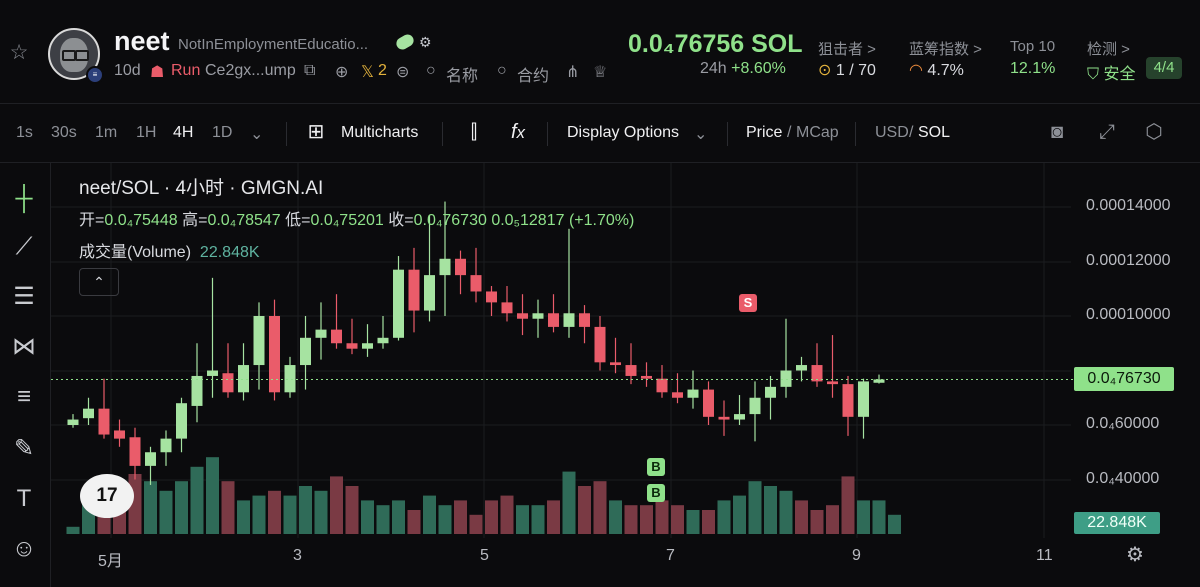 The image size is (1200, 587). Describe the element at coordinates (95, 75) in the screenshot. I see `chain-badge-icon: ≡` at that location.